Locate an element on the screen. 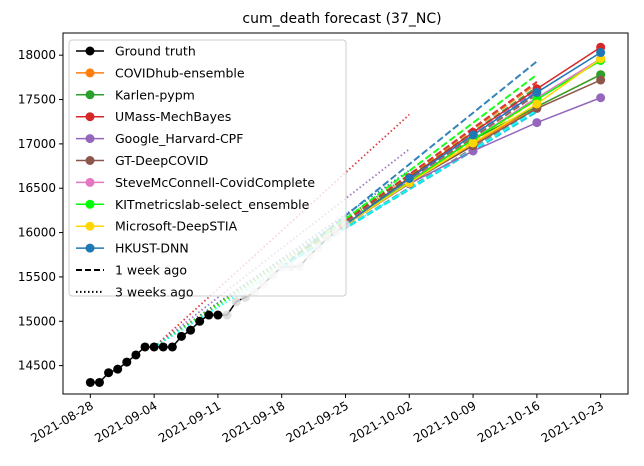  legend-label-2: Karlen-pypm is located at coordinates (155, 94).